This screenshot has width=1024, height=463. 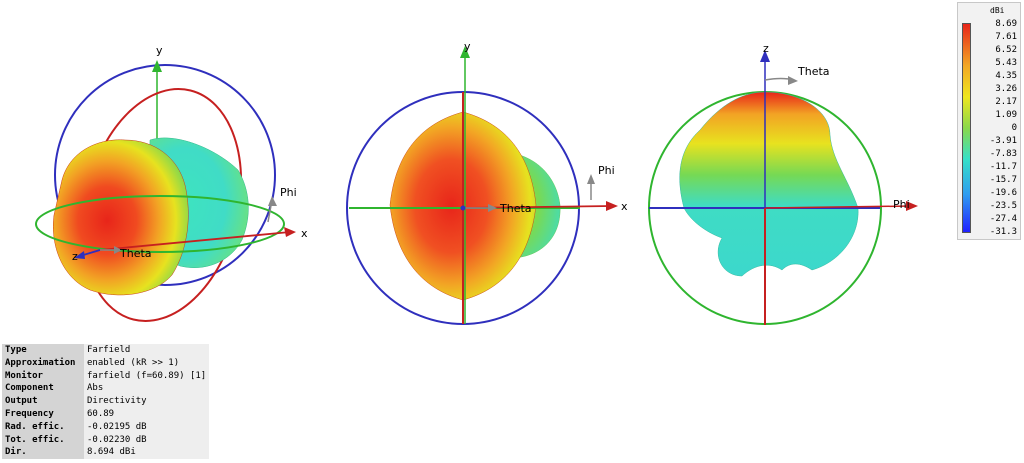 What do you see at coordinates (43, 427) in the screenshot?
I see `info-label: Rad. effic.` at bounding box center [43, 427].